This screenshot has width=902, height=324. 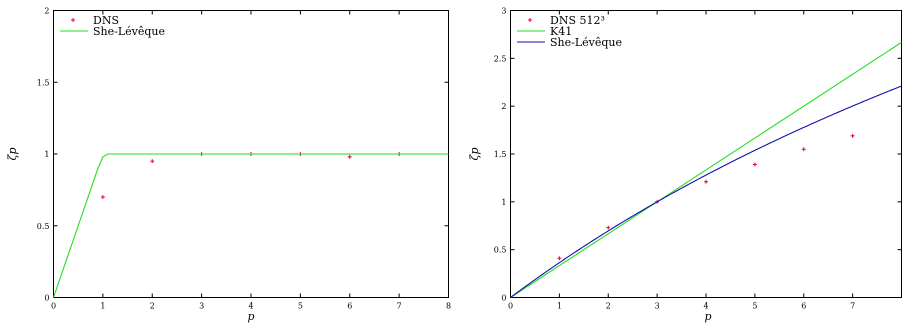 What do you see at coordinates (586, 42) in the screenshot?
I see `right-legend-label: She-Lévêque` at bounding box center [586, 42].